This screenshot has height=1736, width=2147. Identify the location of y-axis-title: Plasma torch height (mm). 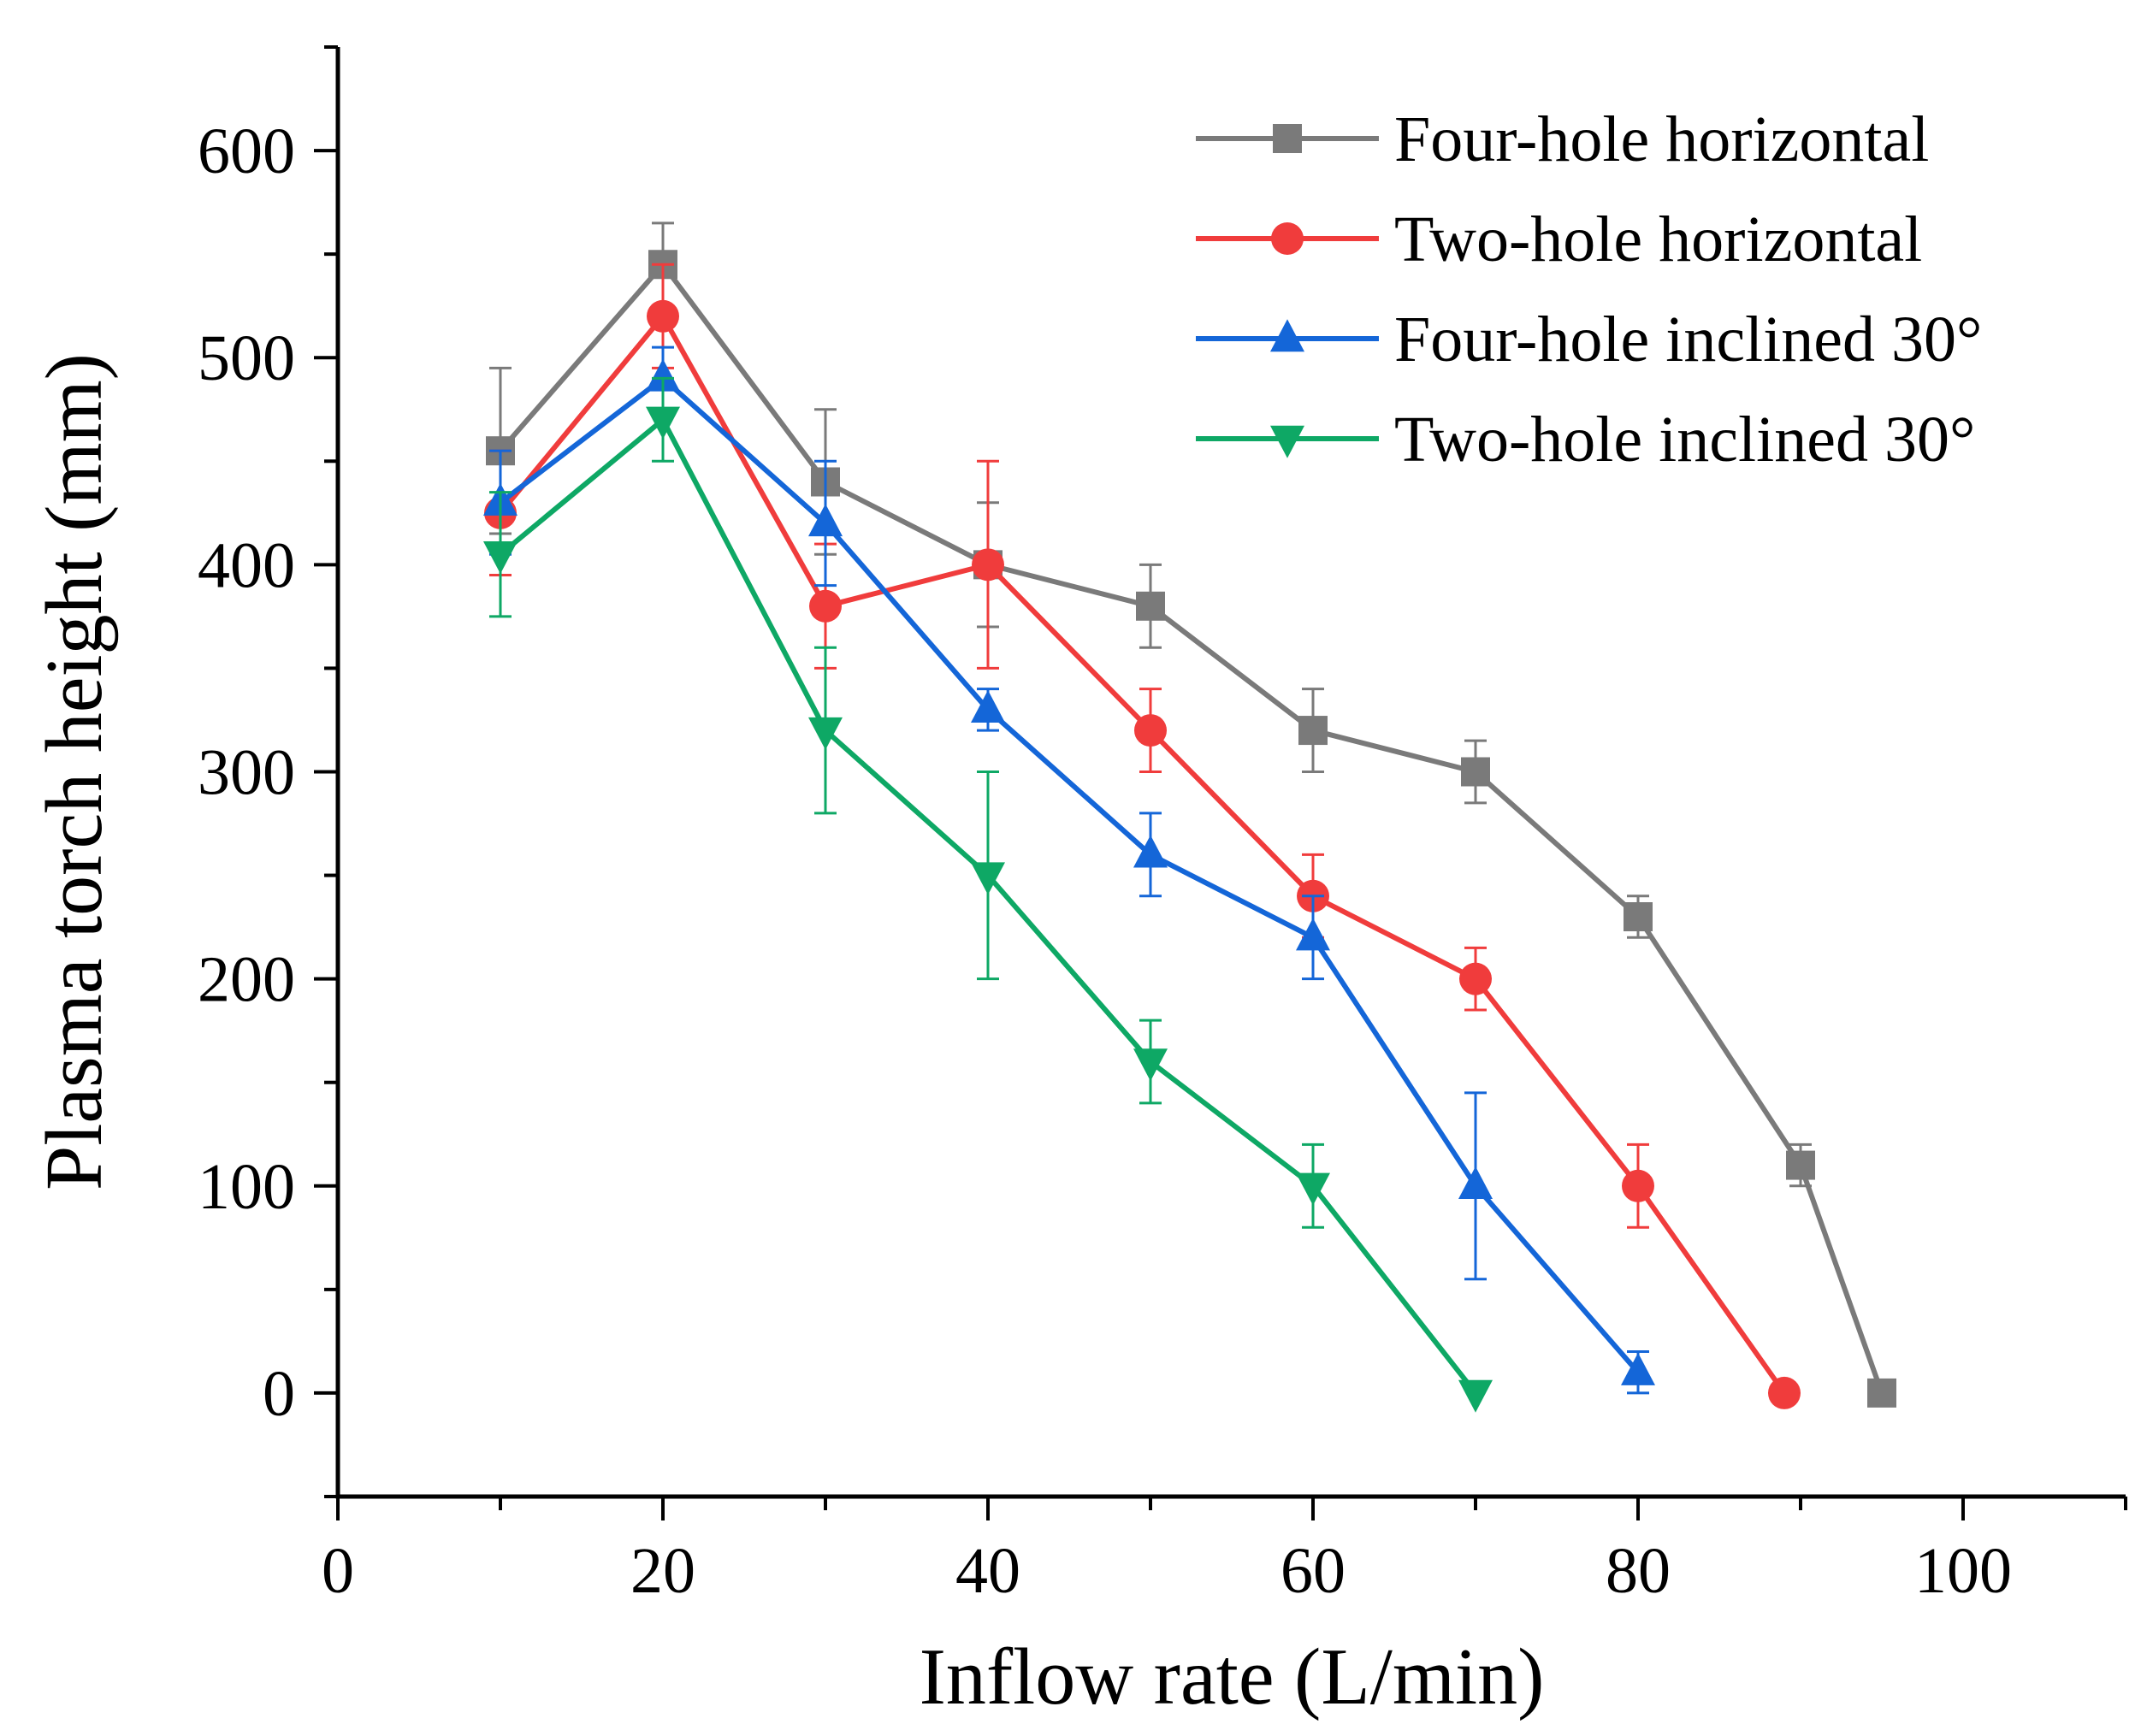
(75, 772).